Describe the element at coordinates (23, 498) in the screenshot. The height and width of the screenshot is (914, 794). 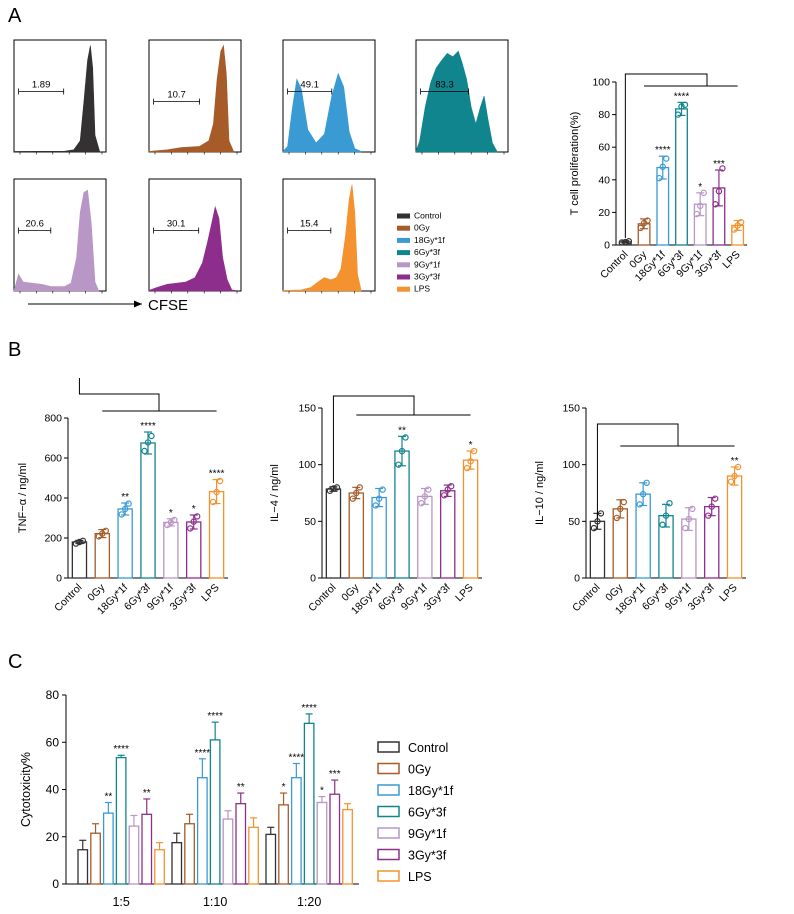
I see `y-axis-label: TNF−α / ng/ml` at that location.